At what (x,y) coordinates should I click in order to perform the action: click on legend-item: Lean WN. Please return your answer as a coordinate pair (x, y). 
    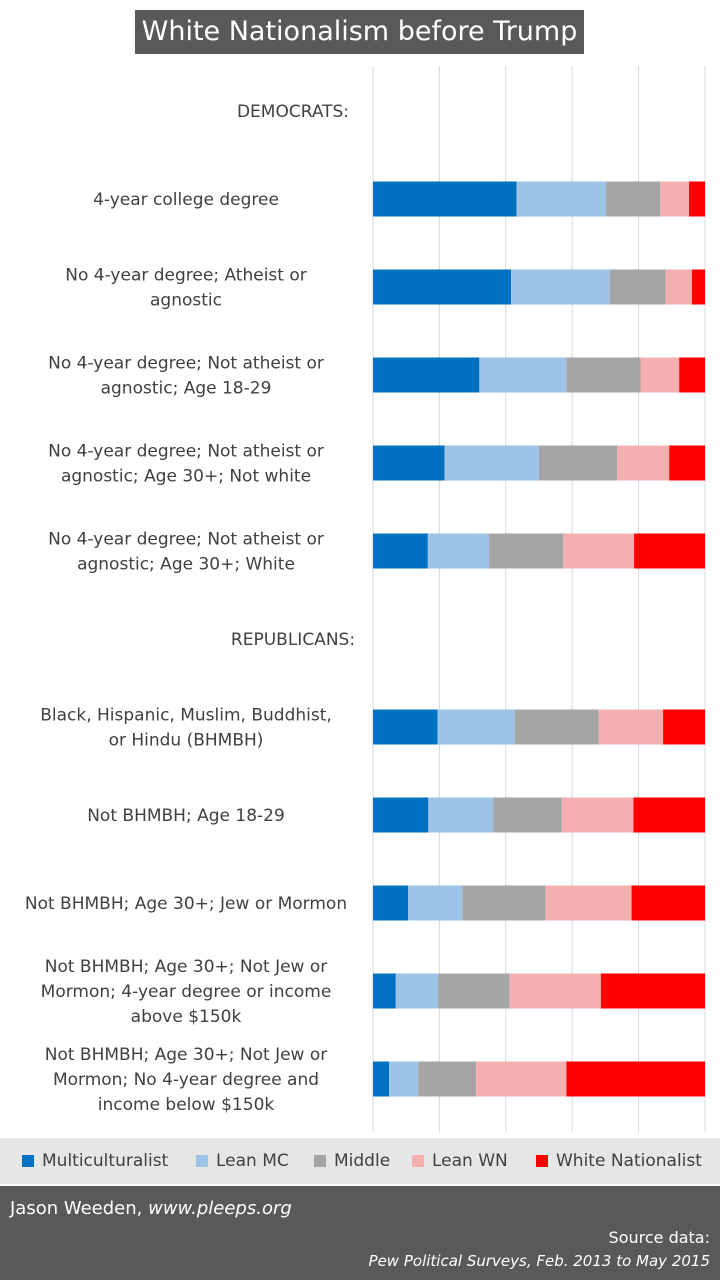
    Looking at the image, I should click on (460, 1161).